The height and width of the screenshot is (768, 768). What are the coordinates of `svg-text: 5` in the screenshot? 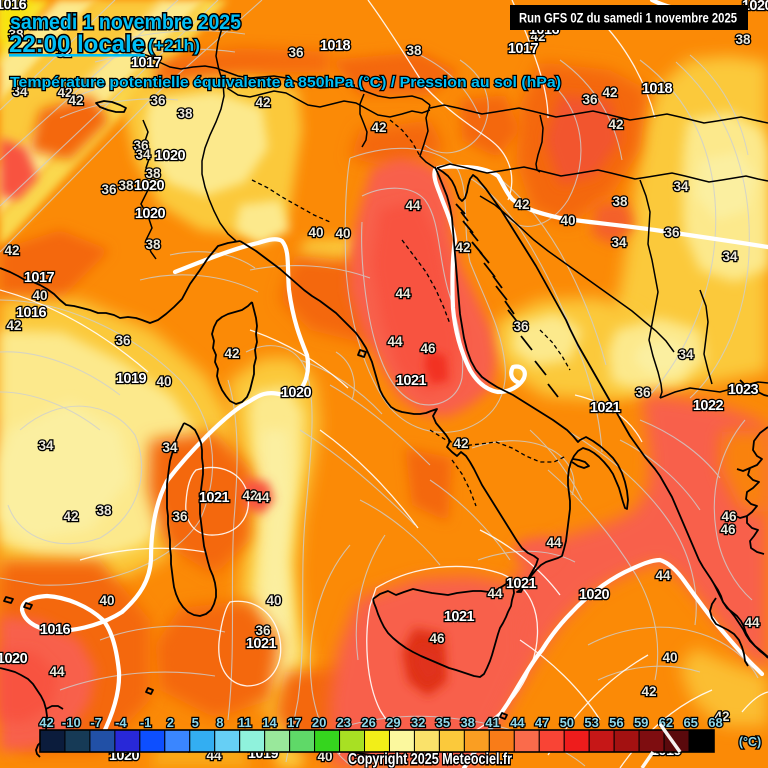 It's located at (195, 722).